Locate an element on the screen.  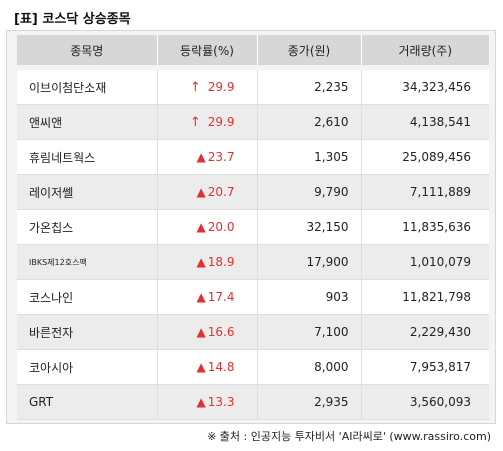
change-rate-cell: ▲ 16.6 is located at coordinates (207, 332).